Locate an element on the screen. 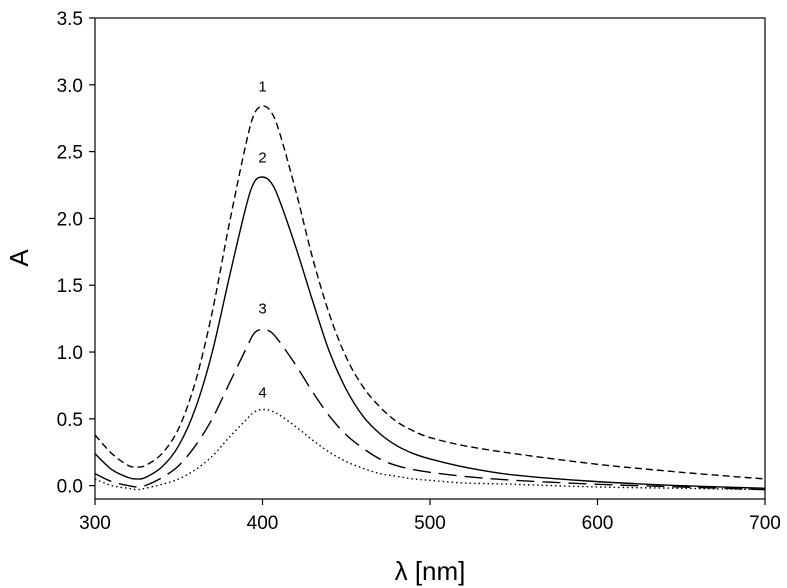 Image resolution: width=787 pixels, height=588 pixels. y-tick-label-0.0: 0.0 is located at coordinates (70, 487).